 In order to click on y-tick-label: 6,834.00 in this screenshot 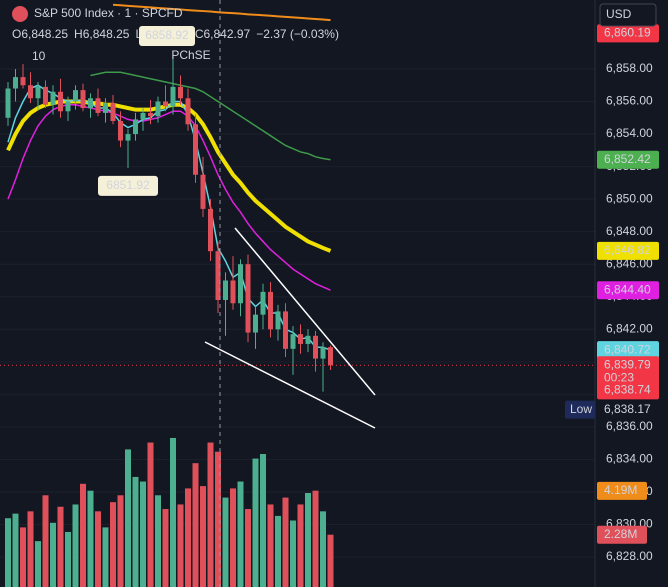, I will do `click(629, 459)`.